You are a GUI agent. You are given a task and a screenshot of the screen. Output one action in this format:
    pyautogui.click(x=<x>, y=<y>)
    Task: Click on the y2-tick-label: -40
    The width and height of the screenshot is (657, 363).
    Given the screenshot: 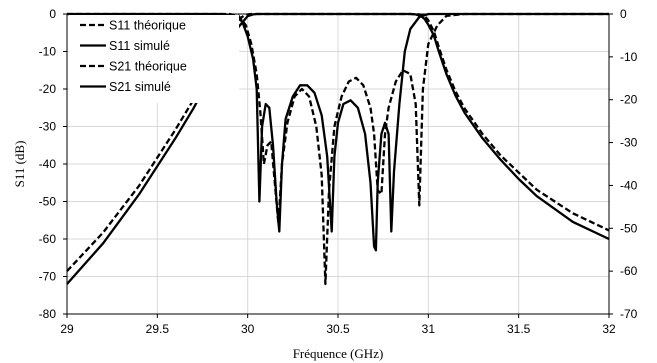 What is the action you would take?
    pyautogui.click(x=629, y=185)
    